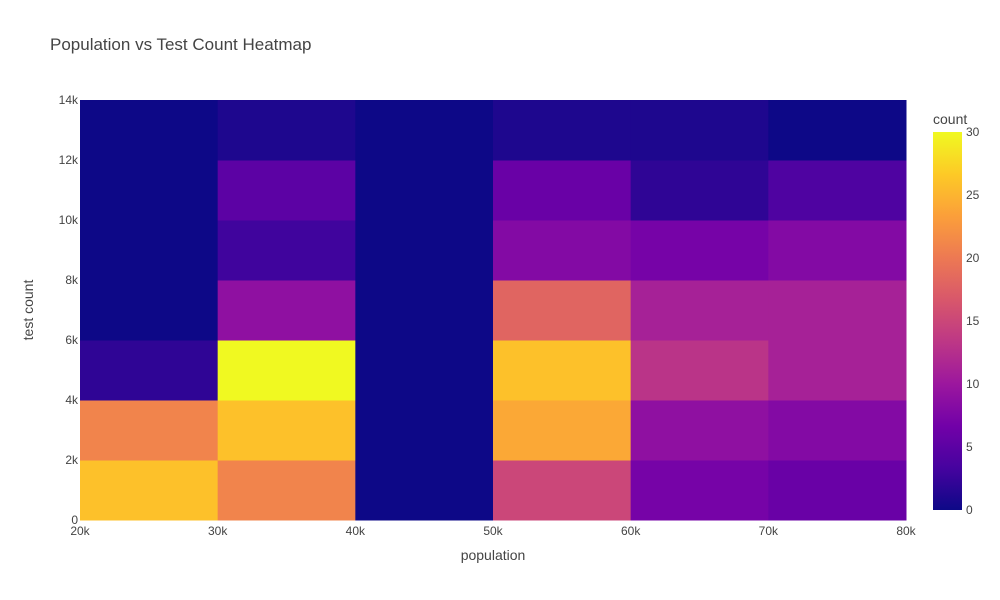 This screenshot has width=1000, height=600. Describe the element at coordinates (699, 190) in the screenshot. I see `heatmap-cell-r5-c4` at that location.